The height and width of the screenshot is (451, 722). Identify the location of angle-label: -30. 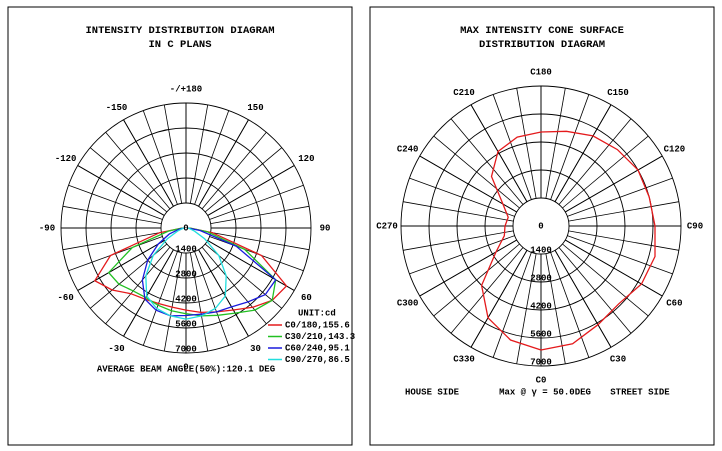
(116, 349).